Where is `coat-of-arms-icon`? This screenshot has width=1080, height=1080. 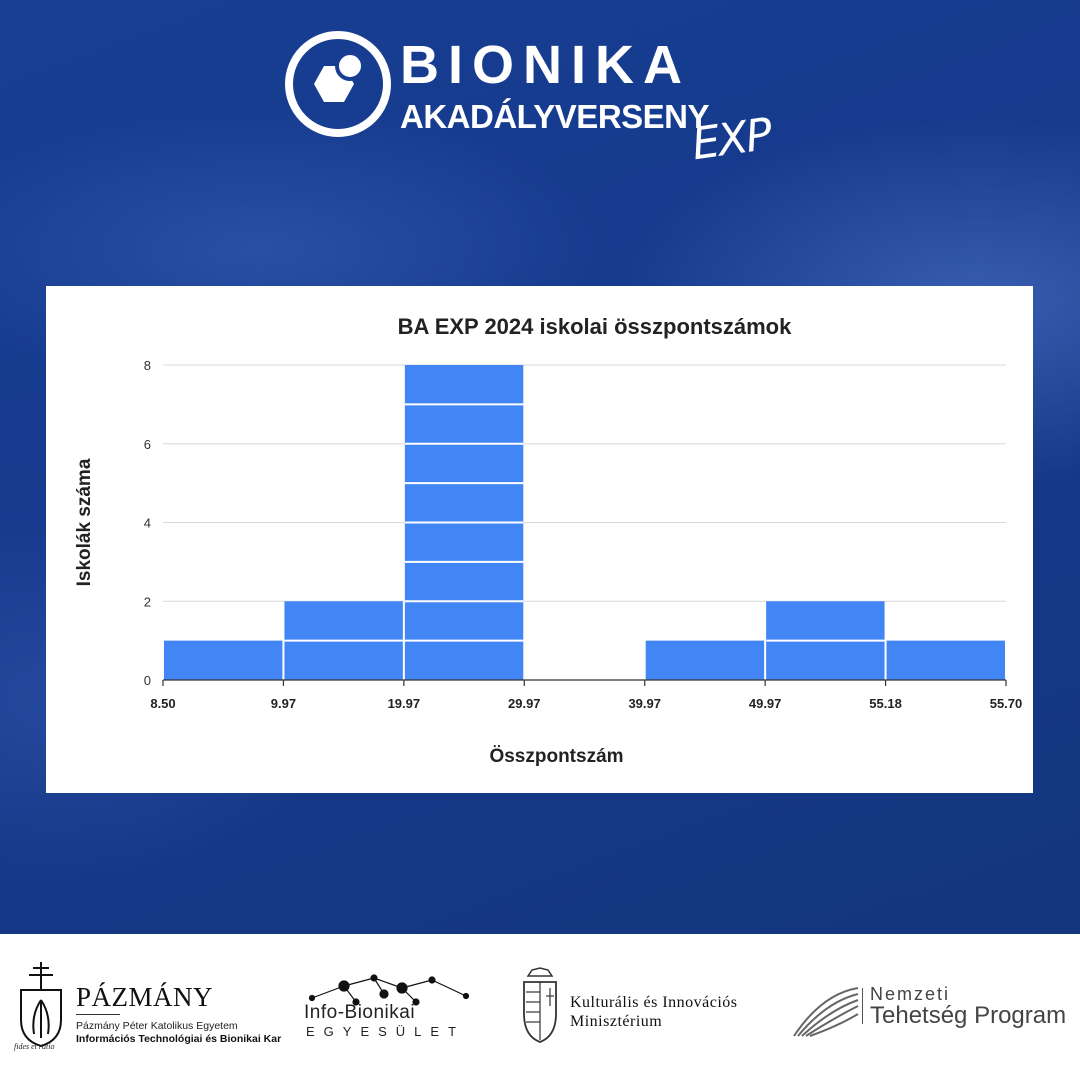
coat-of-arms-icon is located at coordinates (540, 1005).